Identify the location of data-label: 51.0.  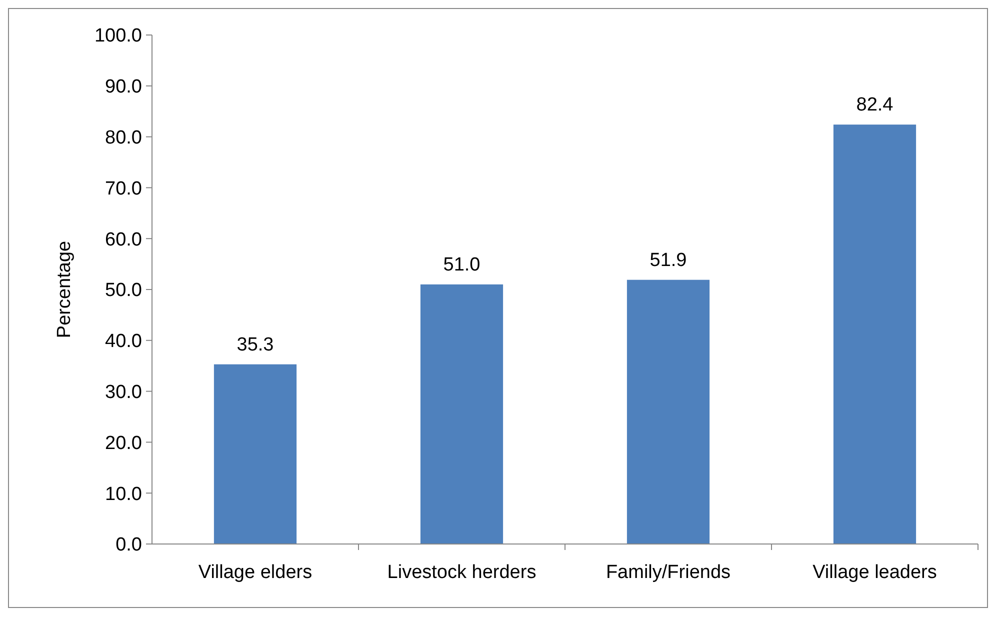
(461, 265).